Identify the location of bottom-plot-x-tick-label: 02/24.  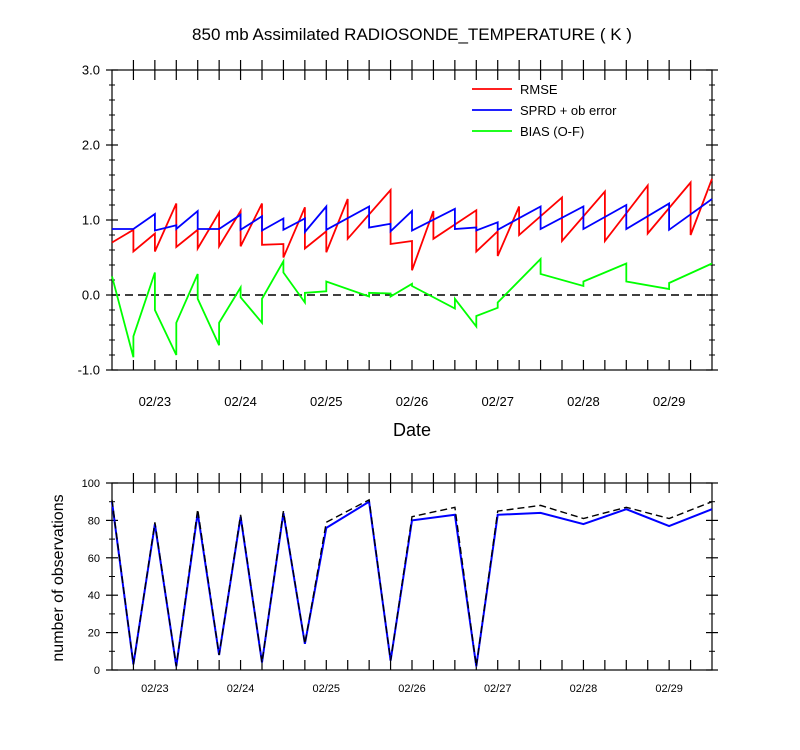
(241, 689).